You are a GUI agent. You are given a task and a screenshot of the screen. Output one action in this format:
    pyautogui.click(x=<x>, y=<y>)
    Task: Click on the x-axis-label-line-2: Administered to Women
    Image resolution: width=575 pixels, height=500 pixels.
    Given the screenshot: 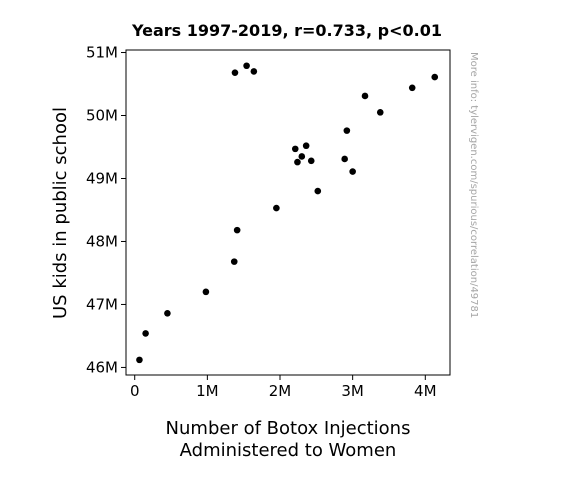 What is the action you would take?
    pyautogui.click(x=288, y=450)
    